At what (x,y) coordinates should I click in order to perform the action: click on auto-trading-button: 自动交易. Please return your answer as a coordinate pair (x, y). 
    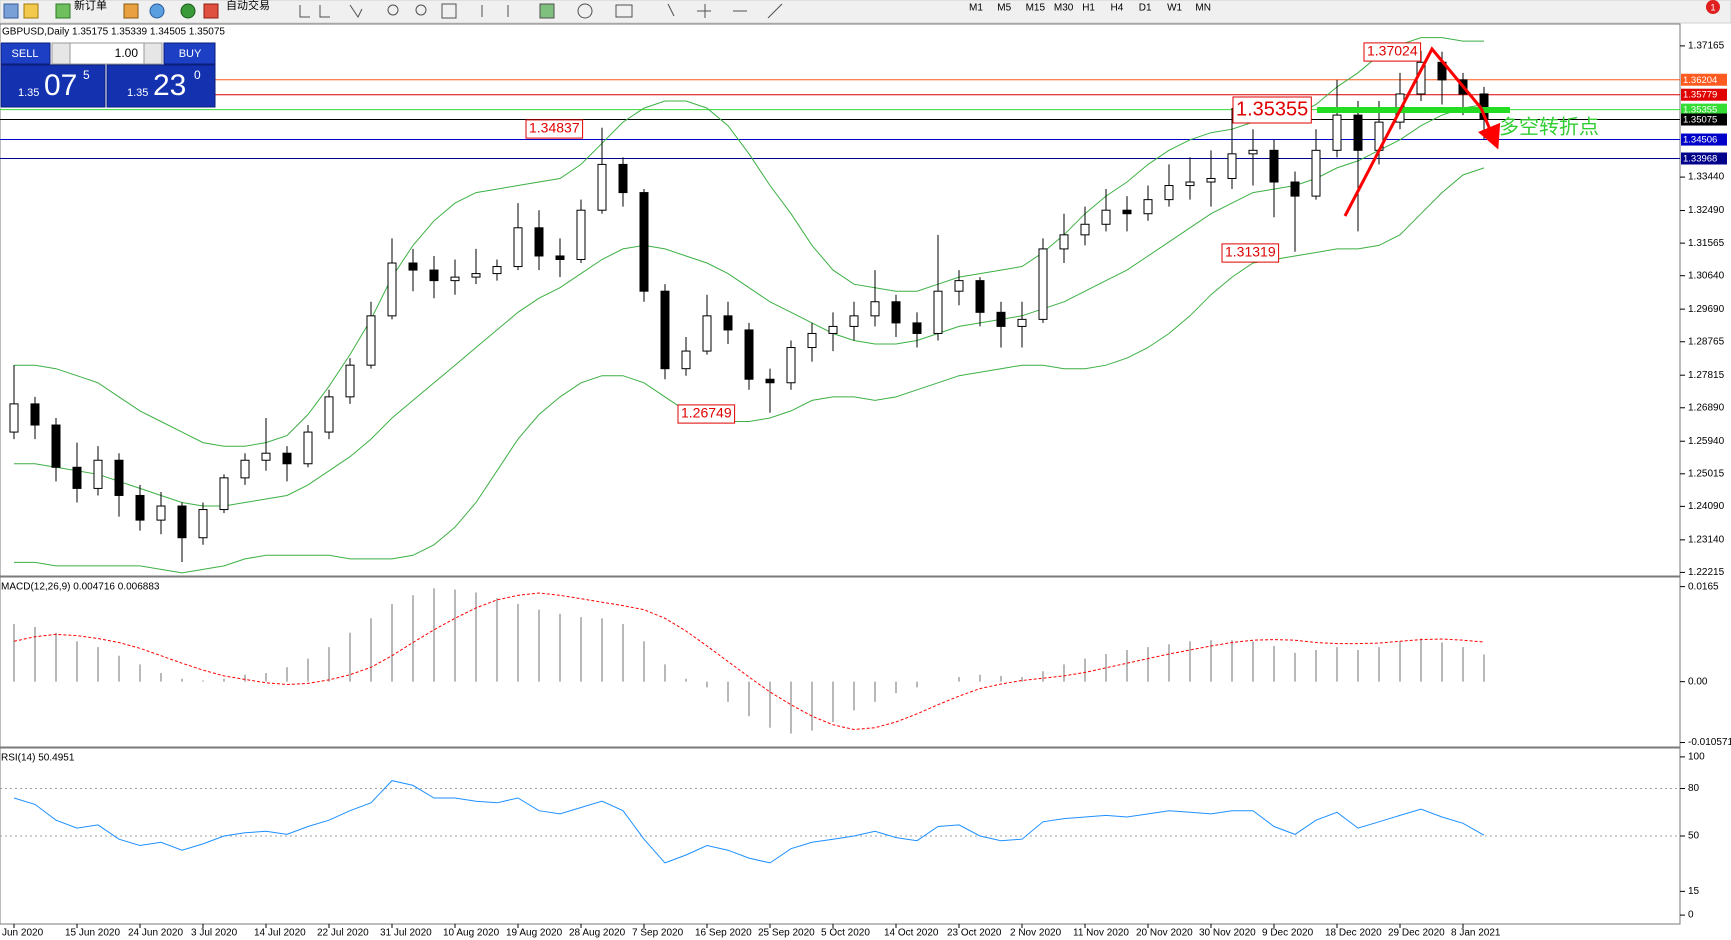
    Looking at the image, I should click on (248, 6).